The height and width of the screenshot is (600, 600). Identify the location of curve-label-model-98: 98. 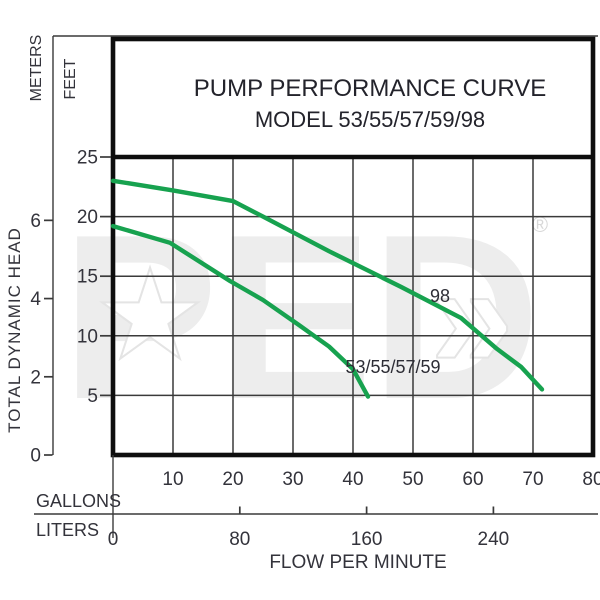
(440, 296).